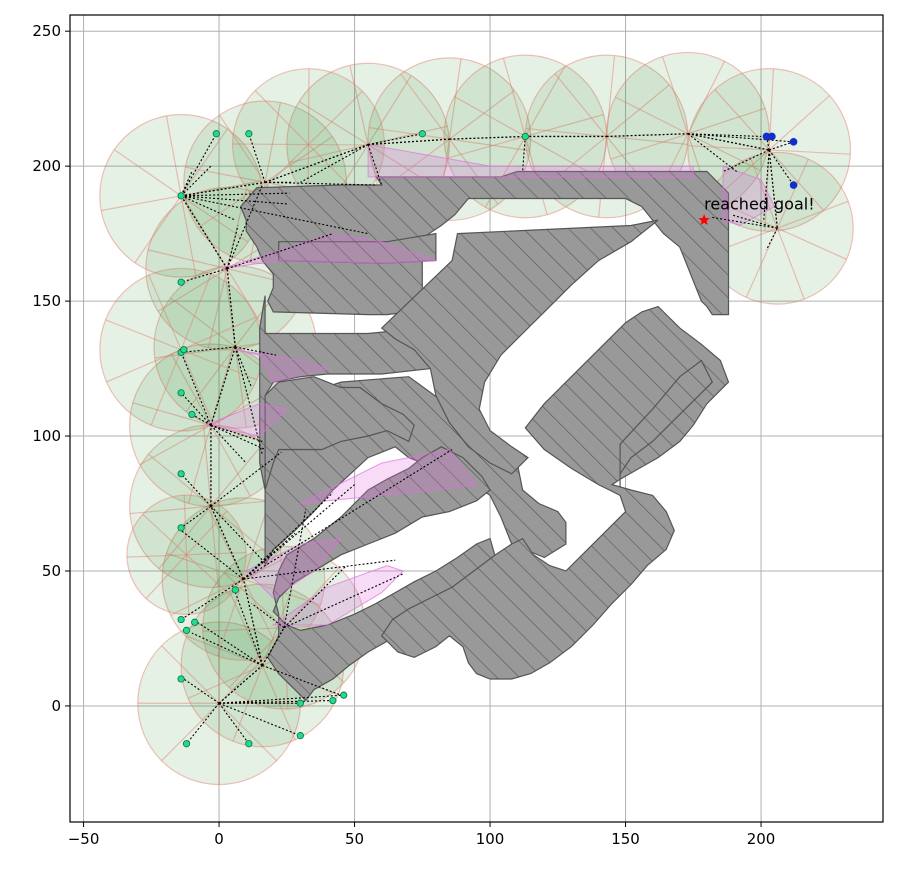 This screenshot has width=898, height=873. What do you see at coordinates (84, 839) in the screenshot?
I see `x-tick-label: −50` at bounding box center [84, 839].